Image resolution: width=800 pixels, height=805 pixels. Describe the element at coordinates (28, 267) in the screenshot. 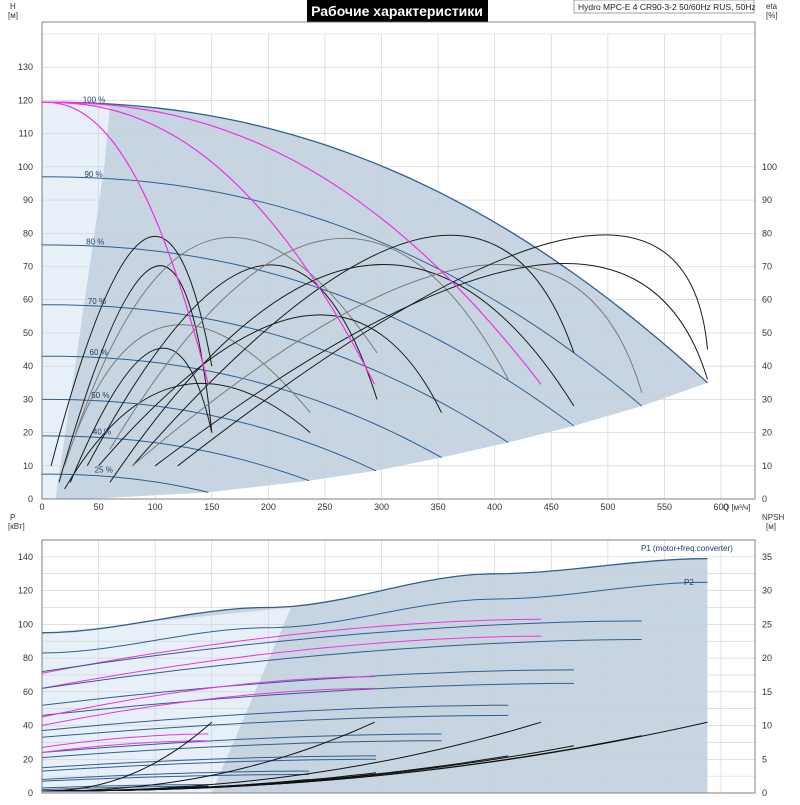

I see `h-tick-label: 70` at that location.